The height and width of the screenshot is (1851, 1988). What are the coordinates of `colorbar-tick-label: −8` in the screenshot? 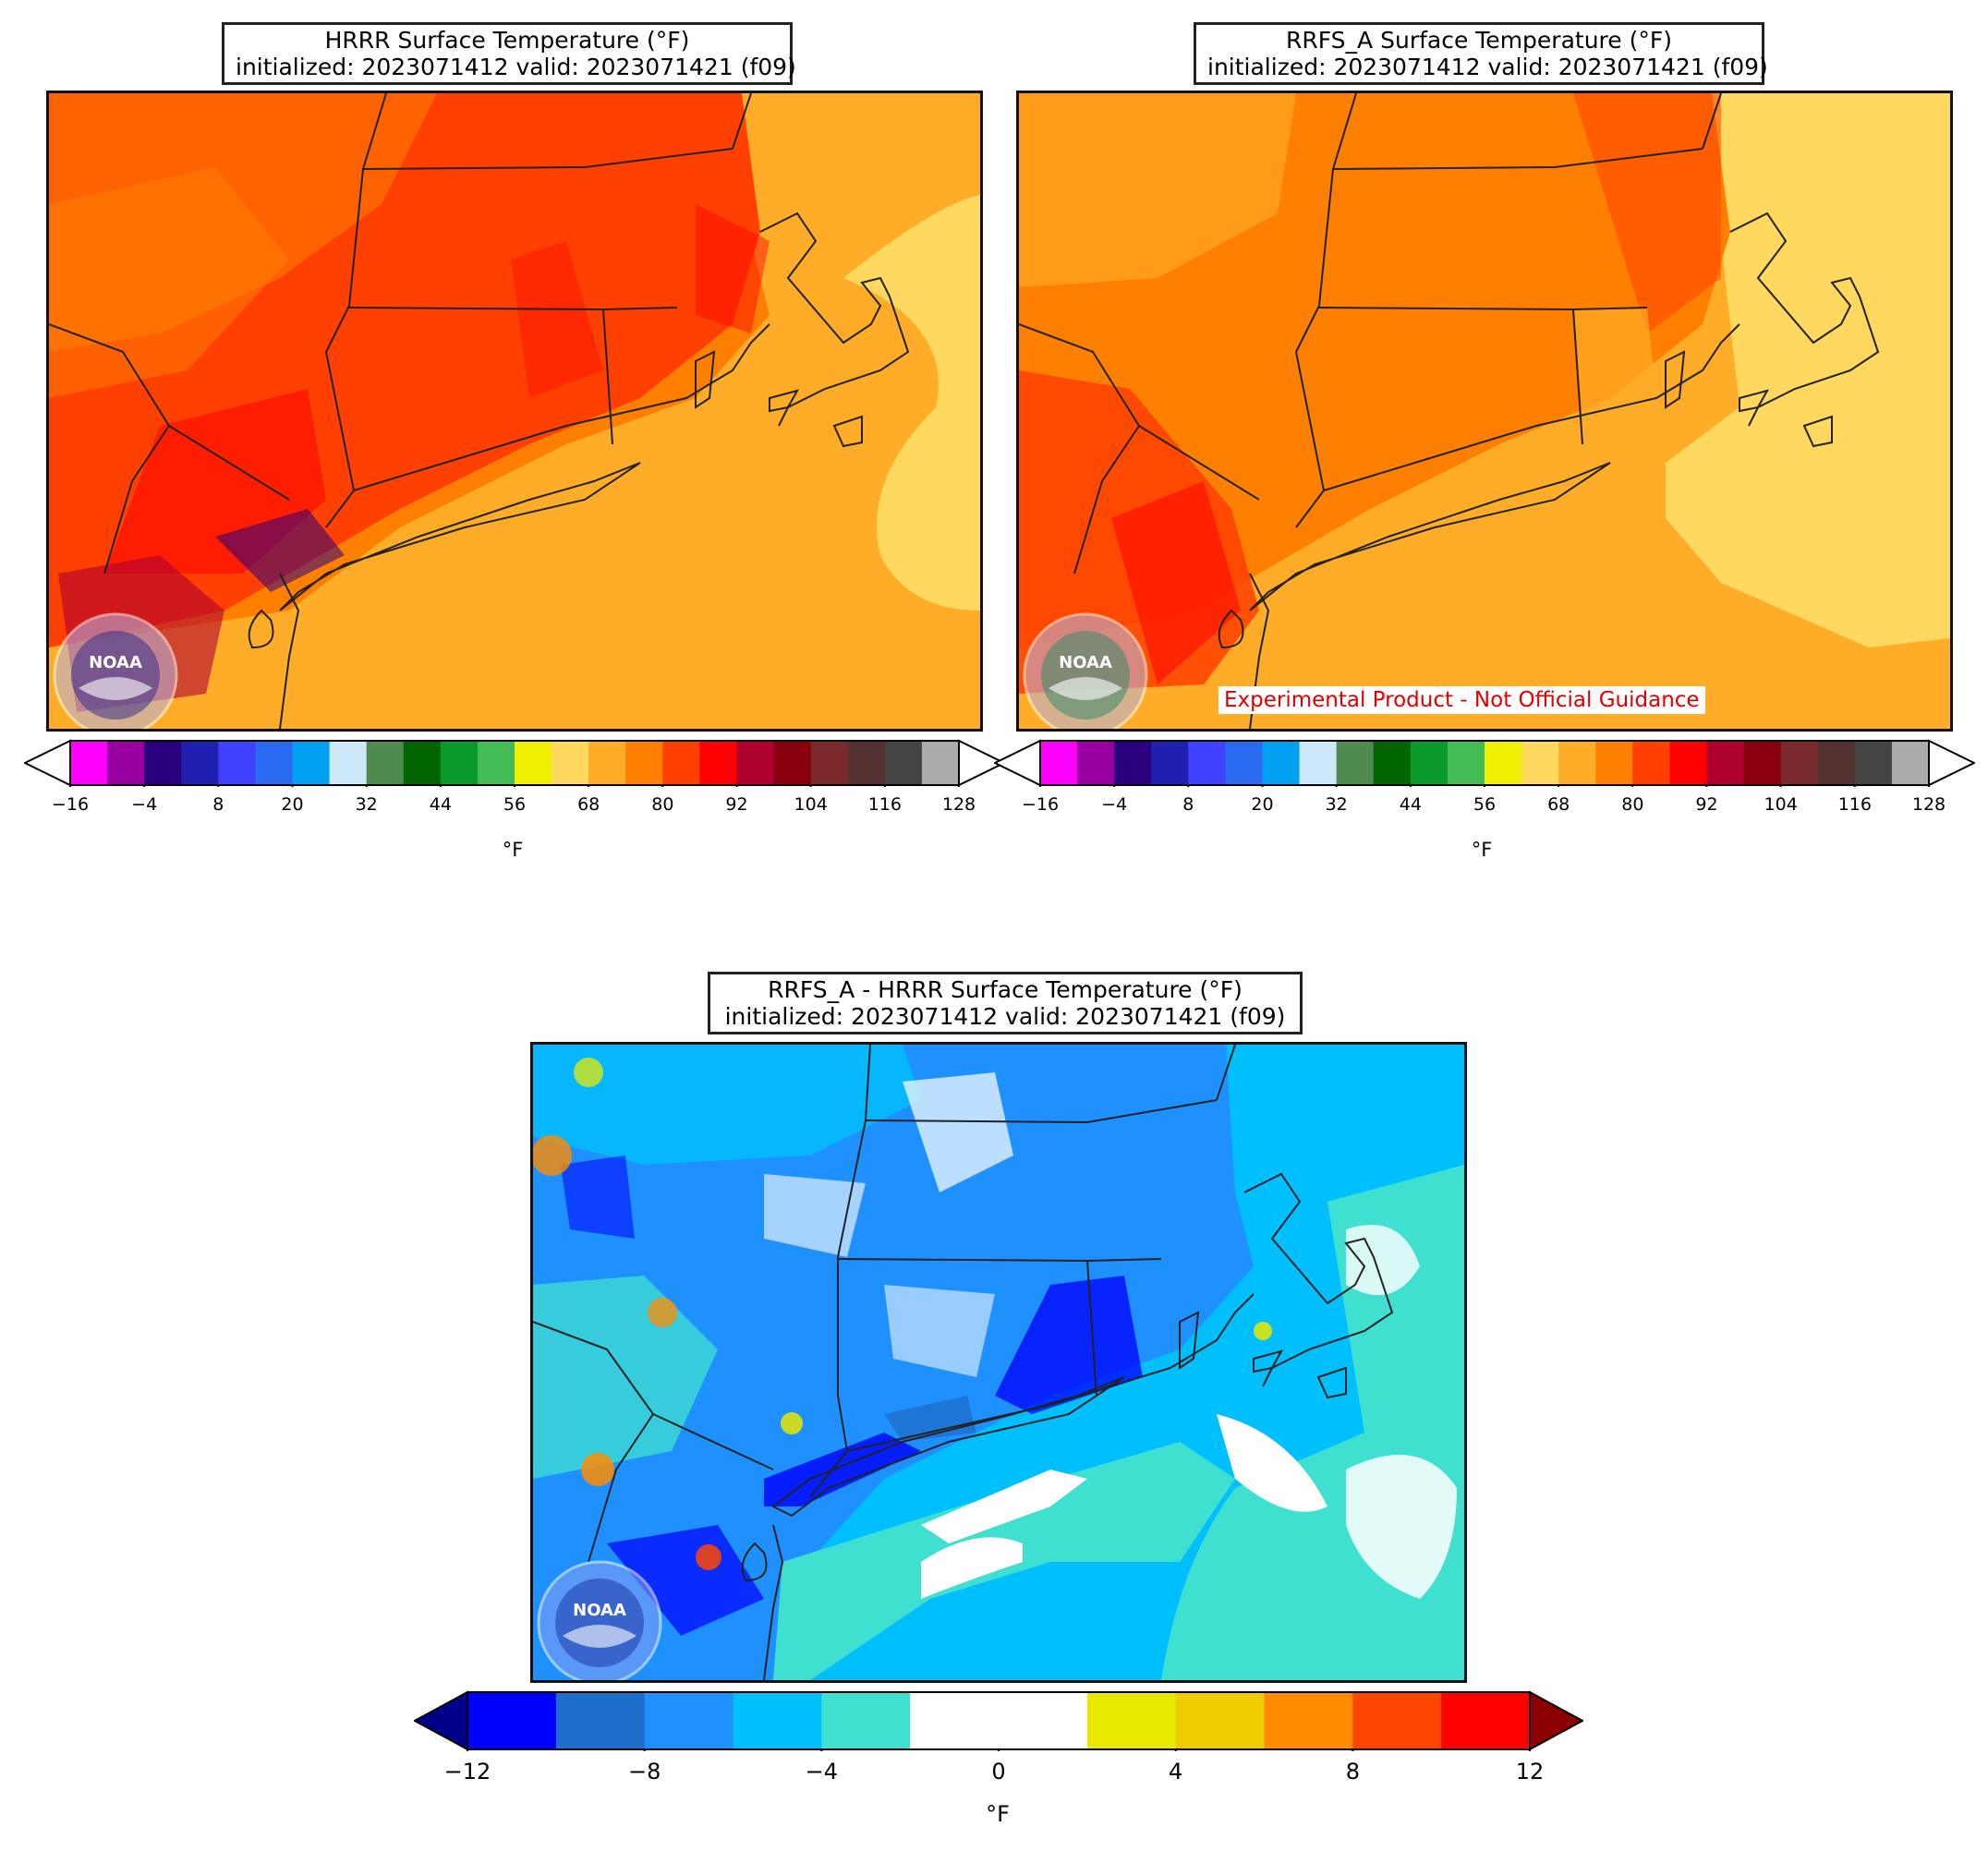 It's located at (644, 1772).